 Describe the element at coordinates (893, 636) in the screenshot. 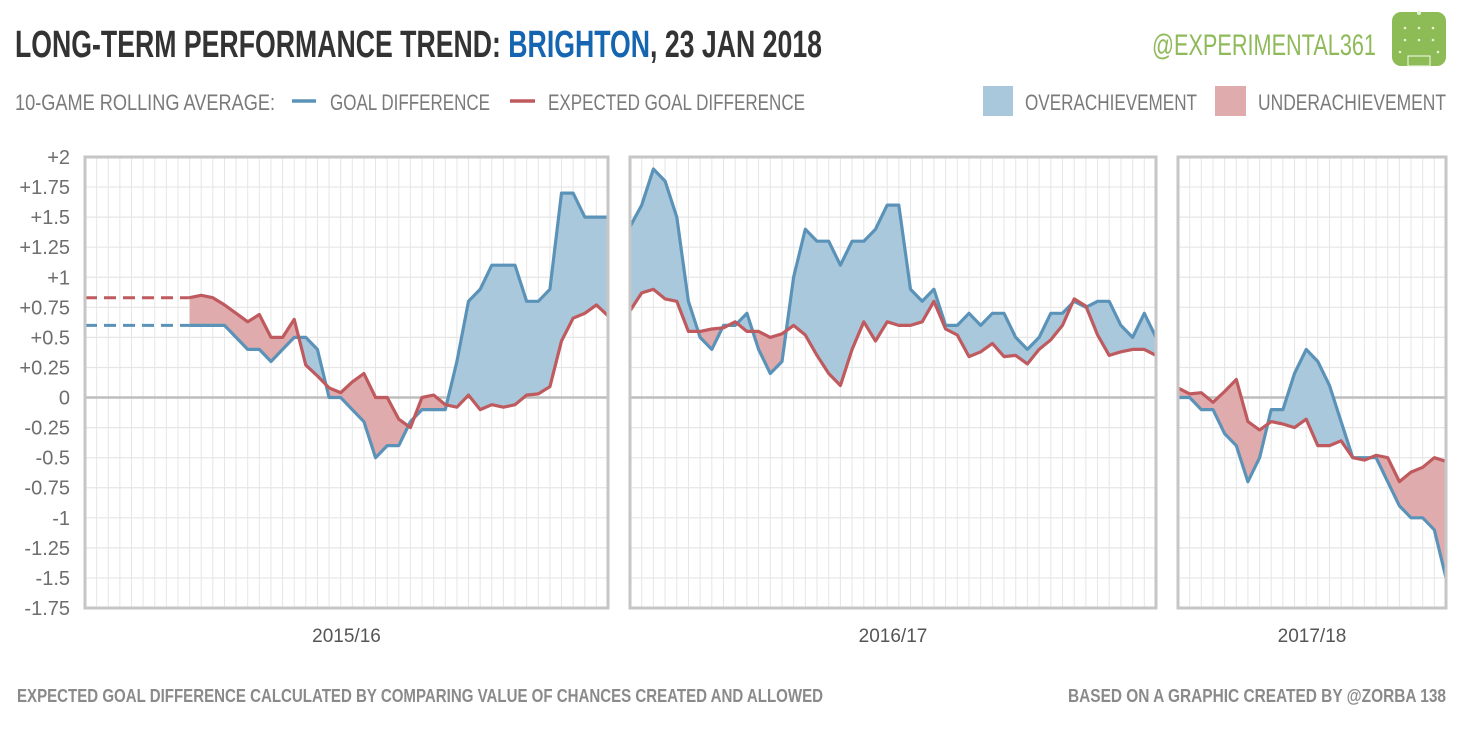

I see `season-label: 2016/17` at that location.